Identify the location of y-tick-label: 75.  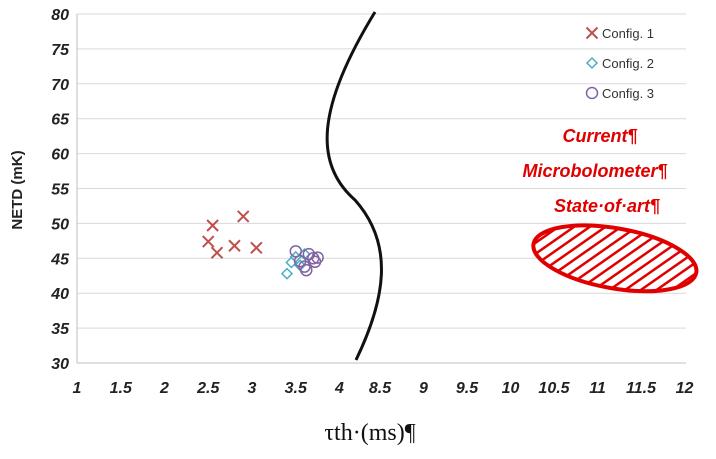
(60, 50).